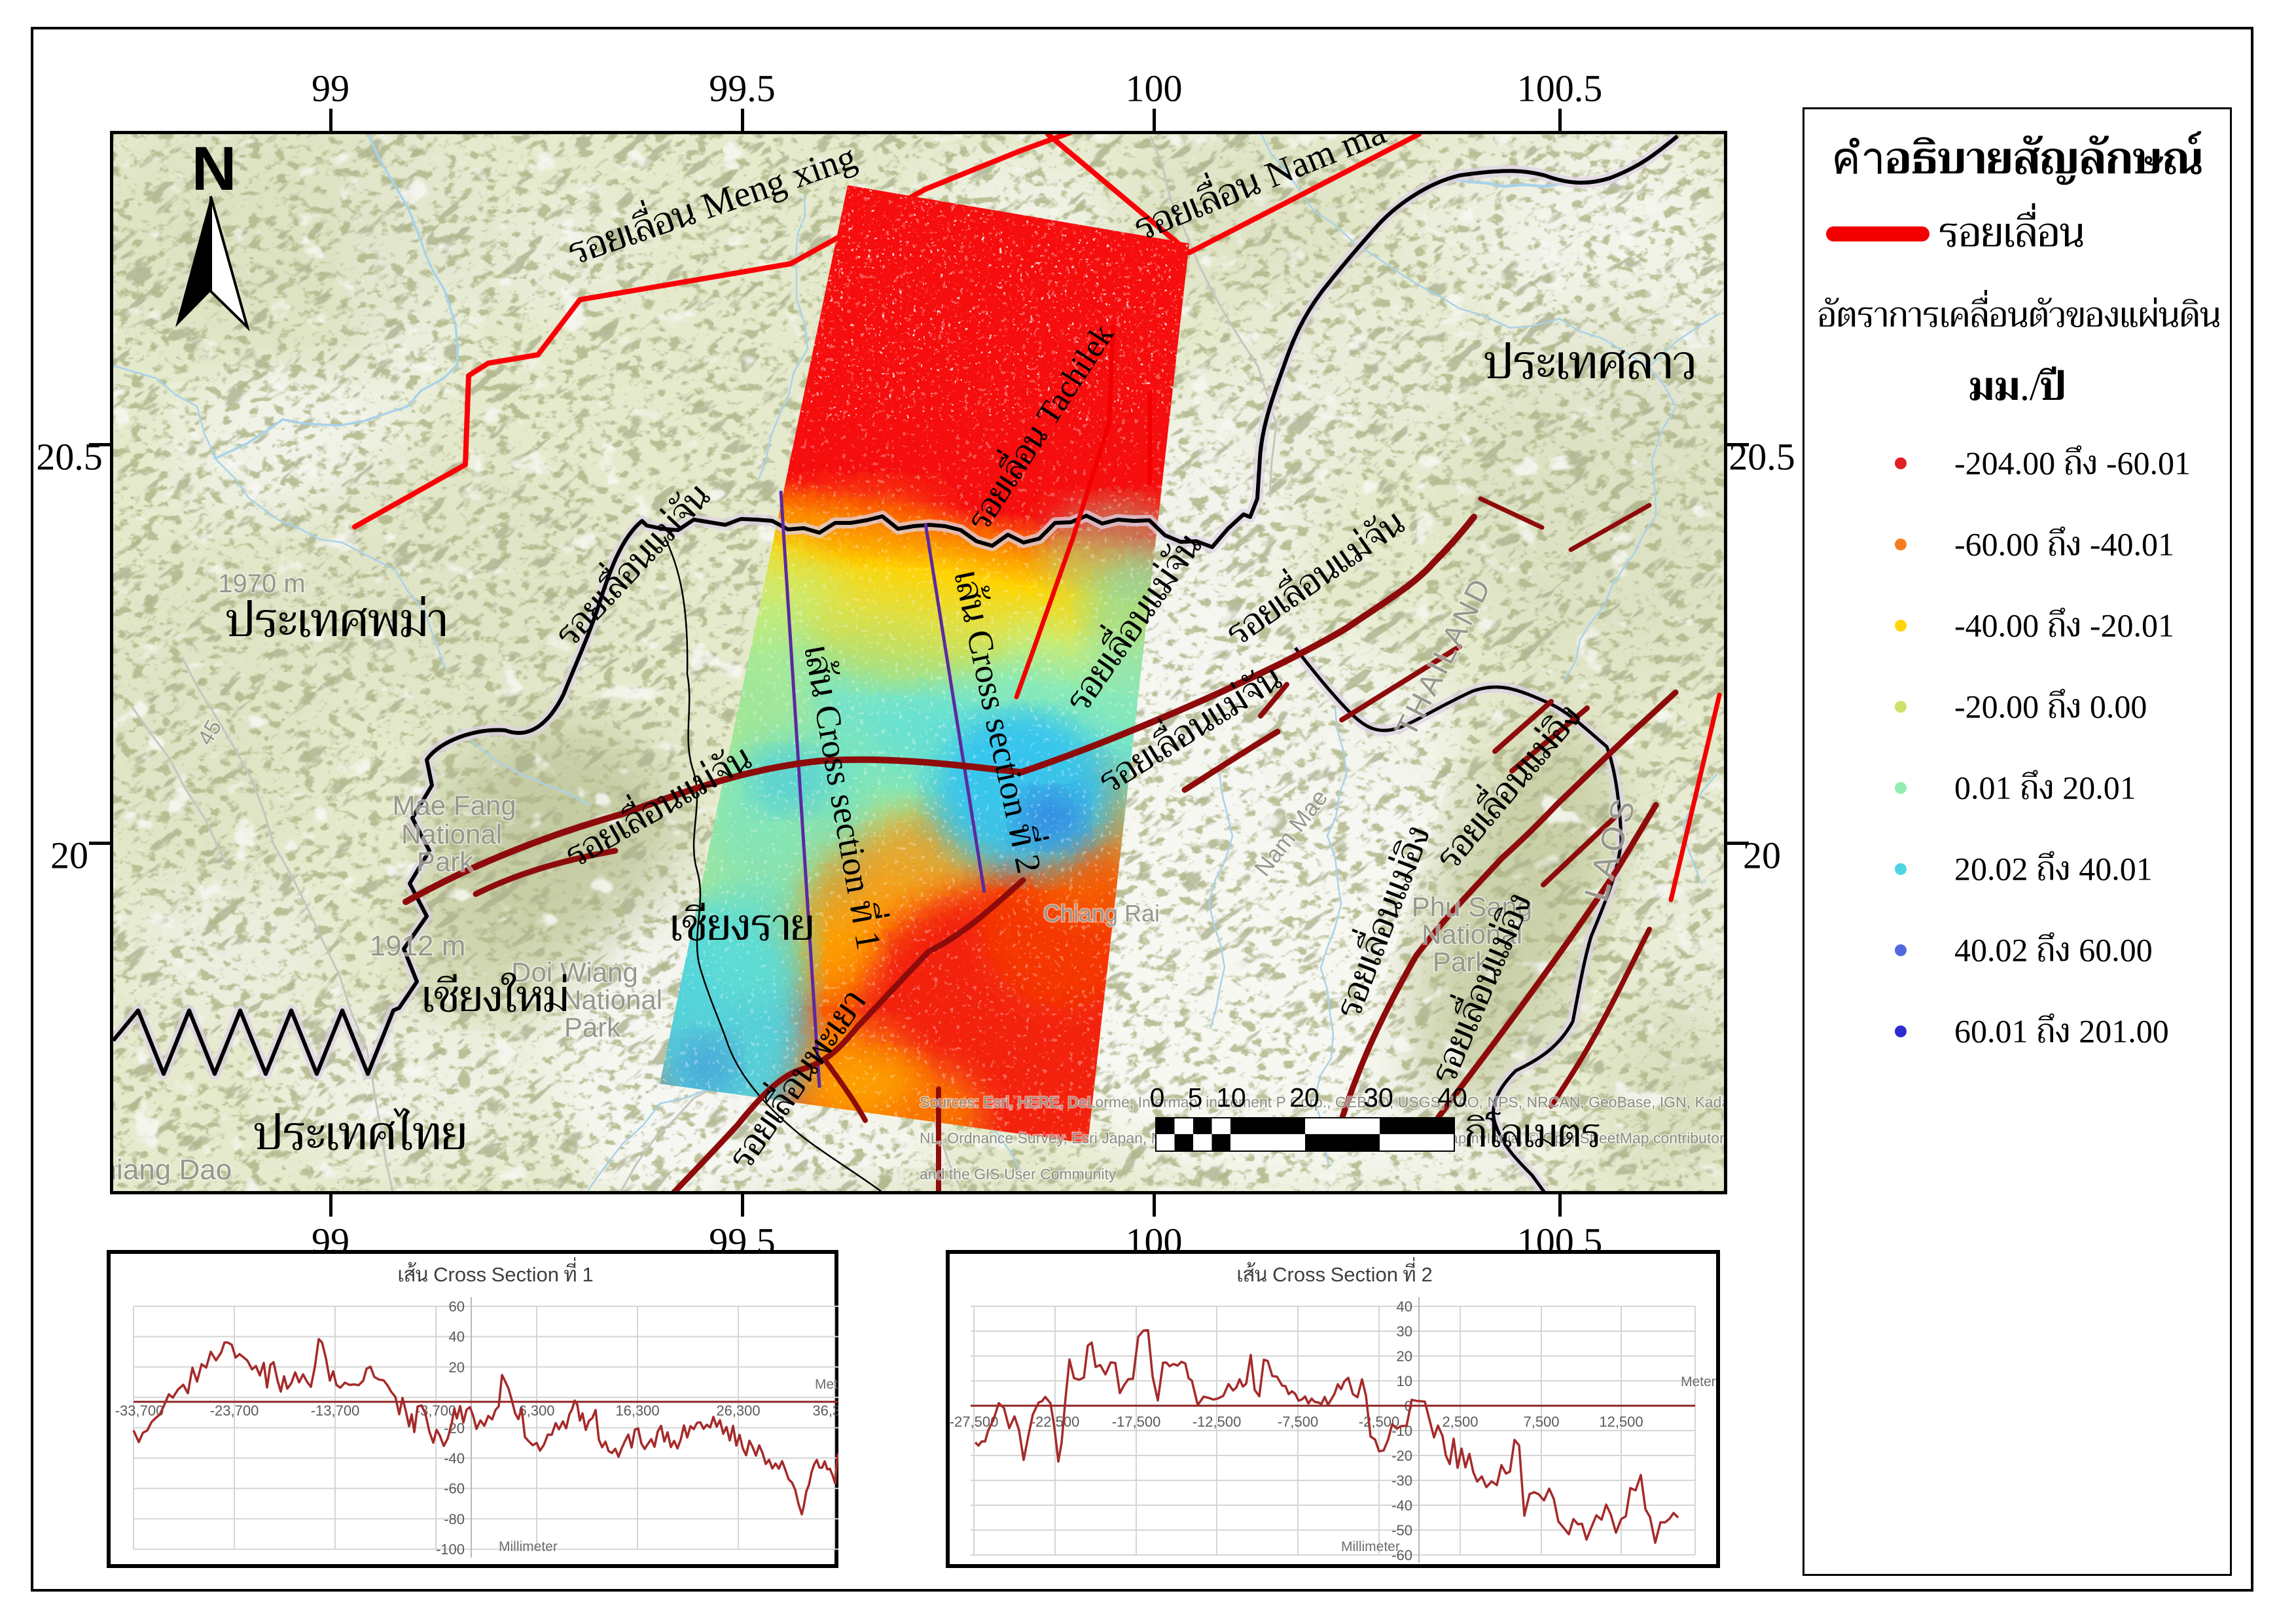  I want to click on svg-text: กิโลเมตร, so click(1533, 1134).